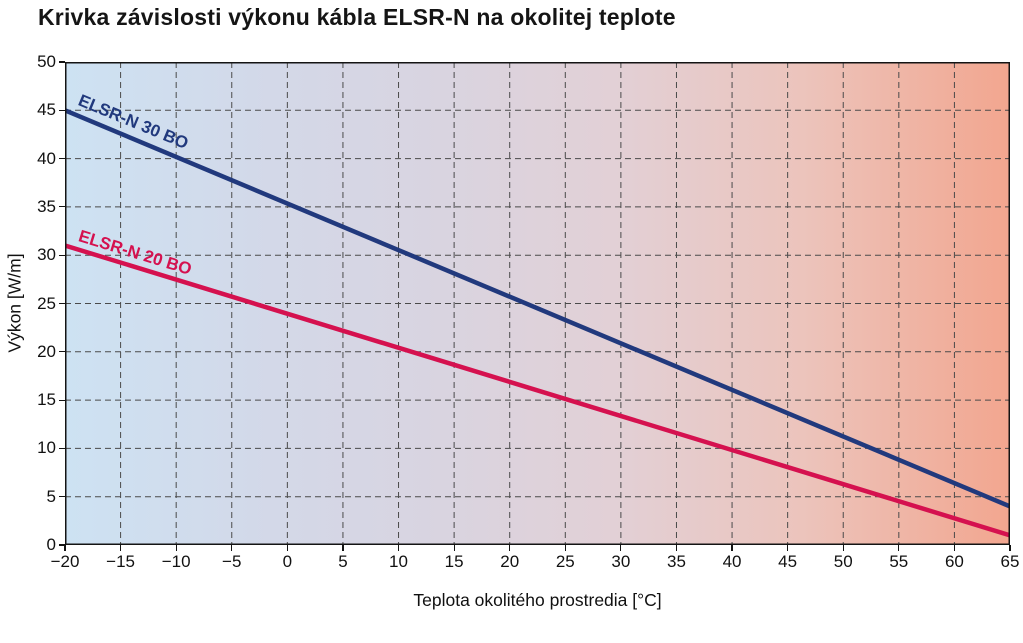 The height and width of the screenshot is (643, 1023). What do you see at coordinates (510, 561) in the screenshot?
I see `x-tick-label: 20` at bounding box center [510, 561].